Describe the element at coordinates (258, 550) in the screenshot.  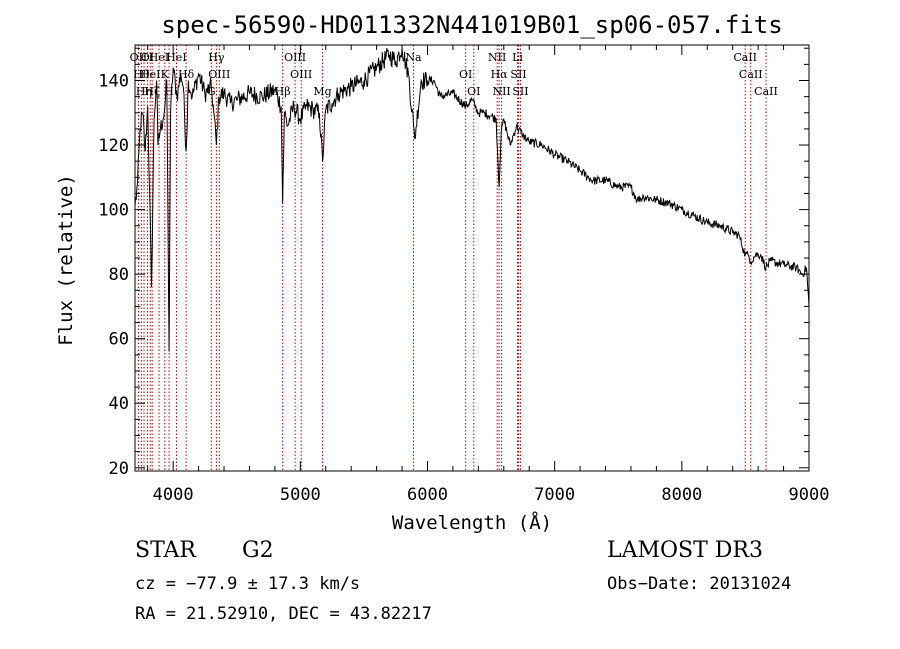
I see `spectral-subclass: G2` at that location.